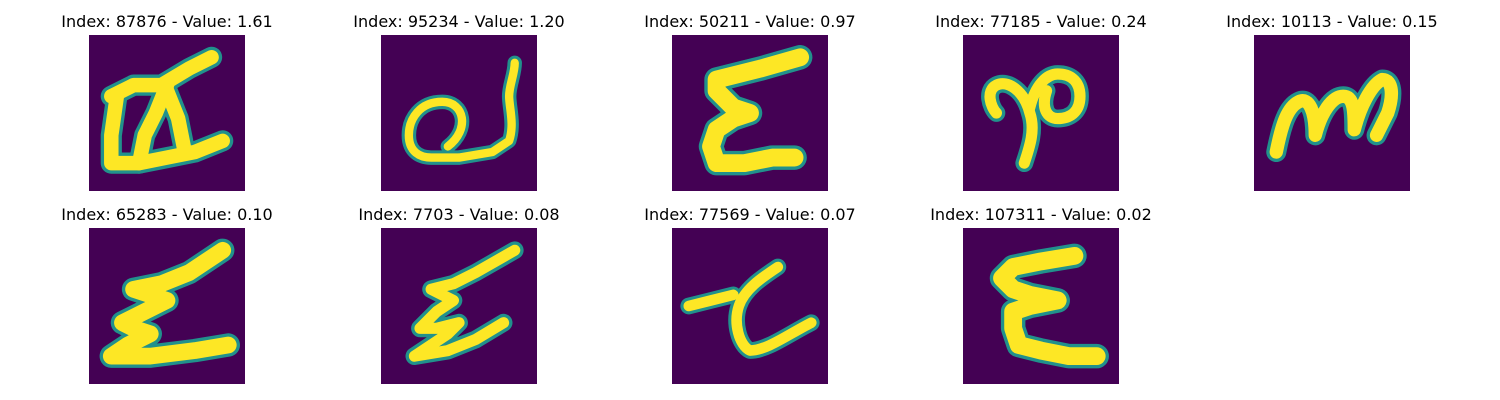 This screenshot has width=1500, height=400. I want to click on panel-8: Index: 77569 - Value: 0.07, so click(750, 295).